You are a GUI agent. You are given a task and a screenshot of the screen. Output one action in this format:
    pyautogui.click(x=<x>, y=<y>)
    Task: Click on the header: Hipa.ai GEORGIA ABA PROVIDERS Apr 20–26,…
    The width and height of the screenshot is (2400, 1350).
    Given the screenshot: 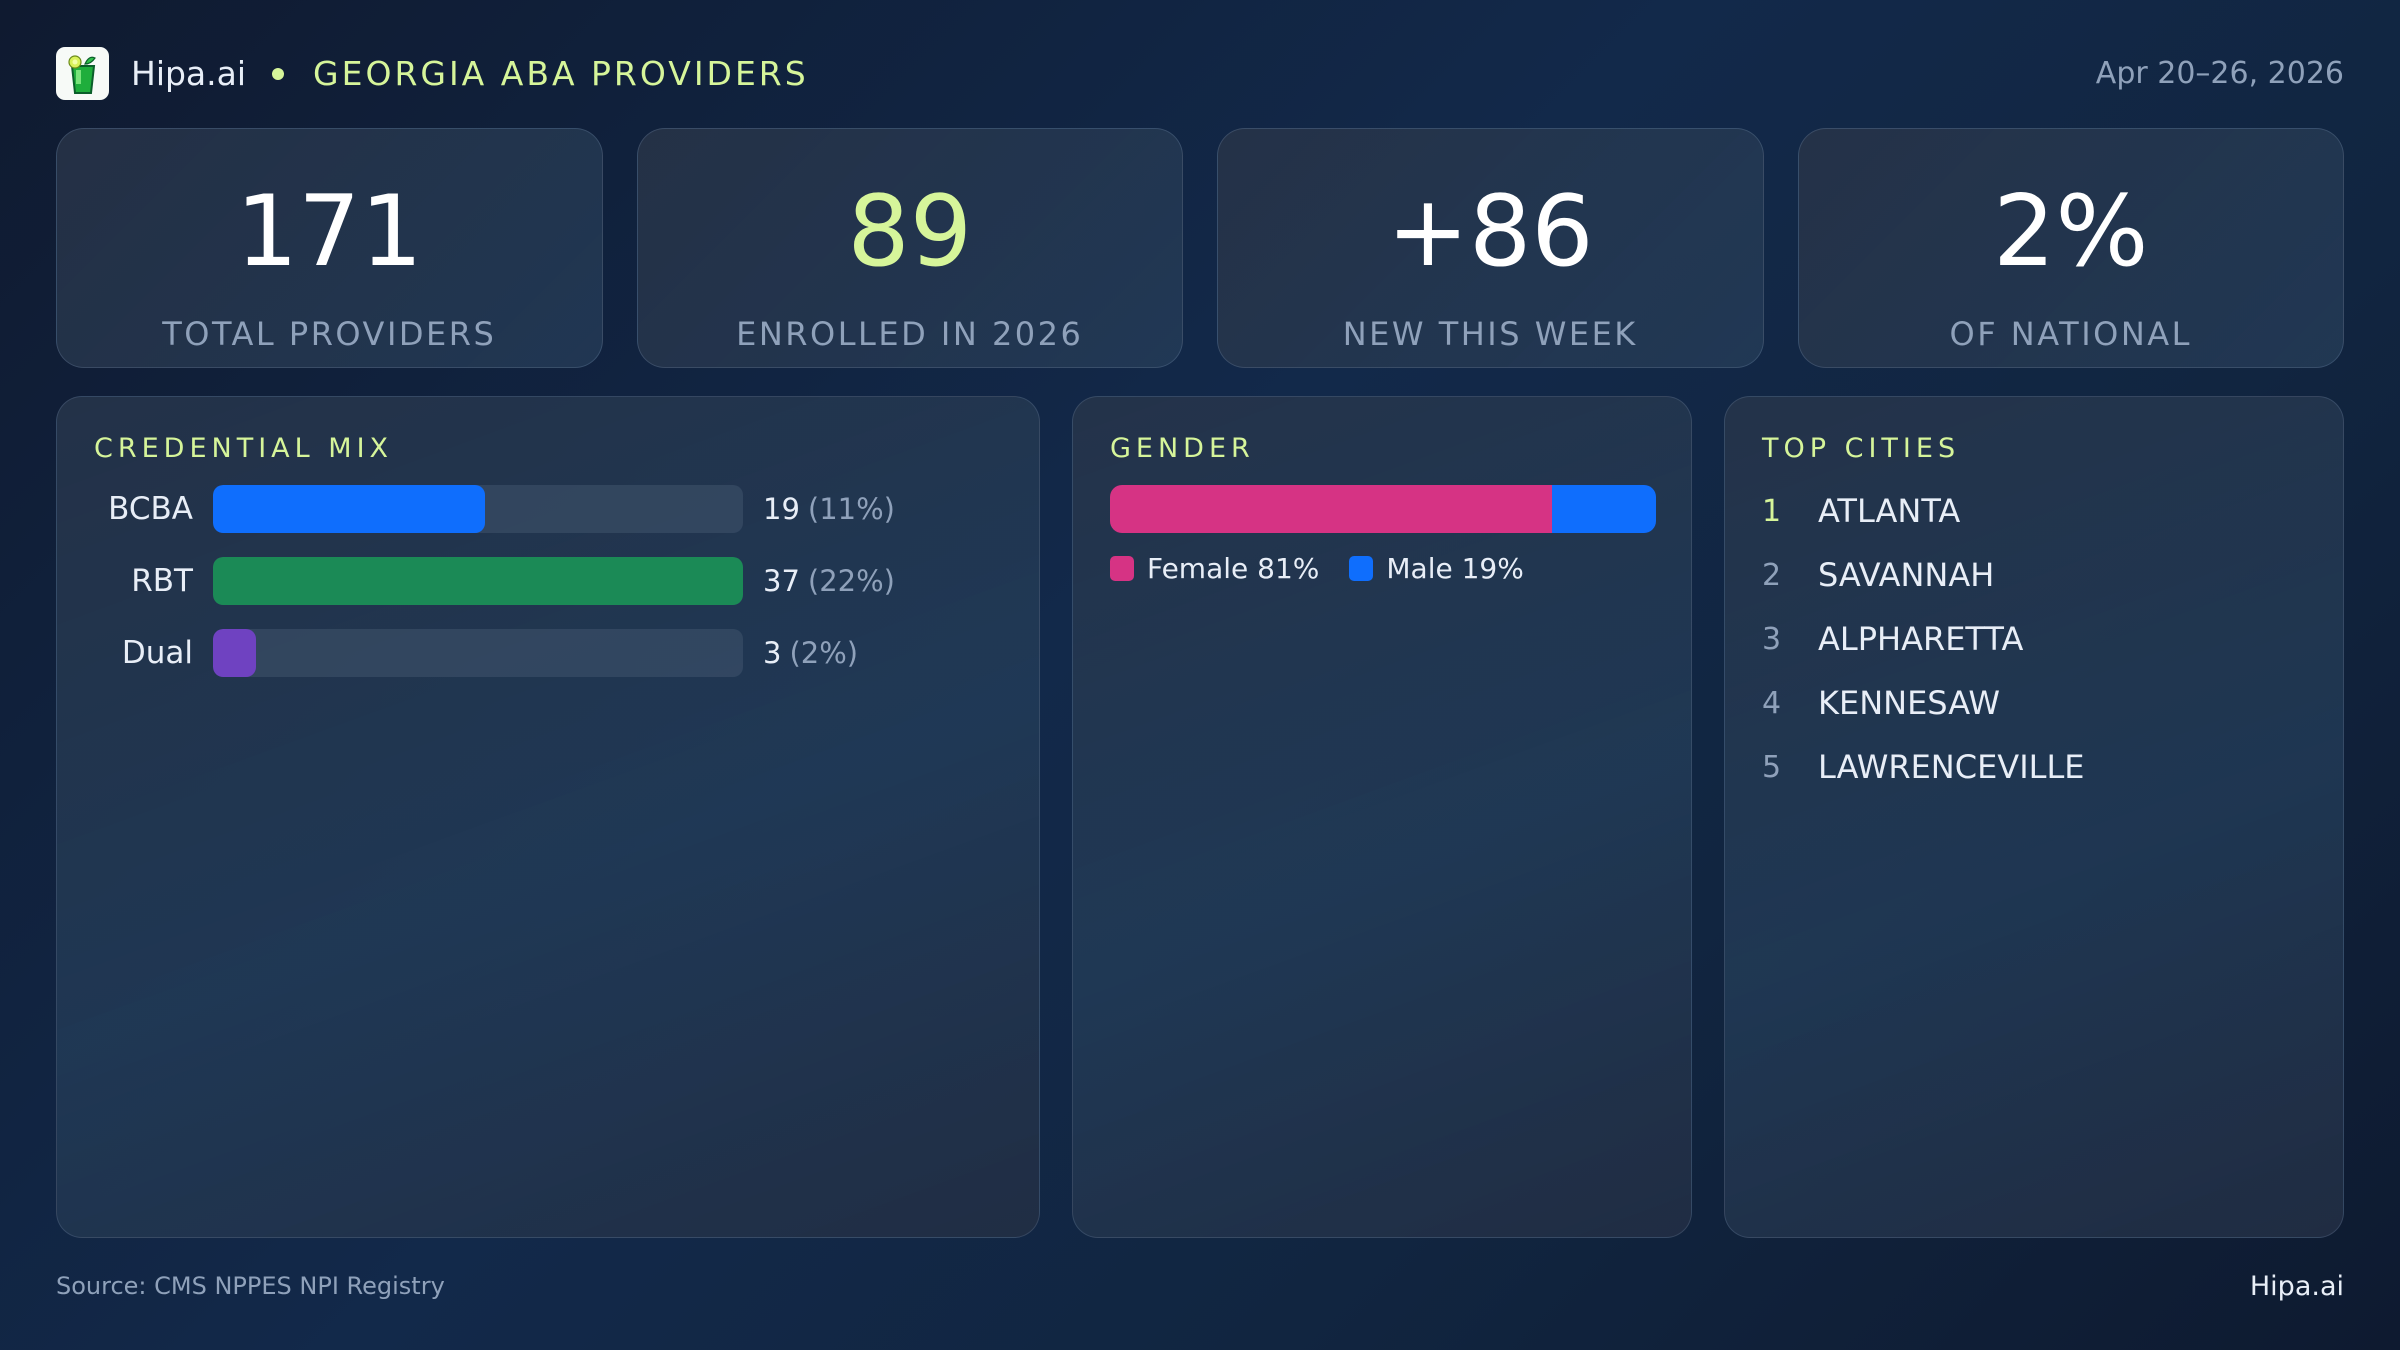 What is the action you would take?
    pyautogui.click(x=1200, y=73)
    